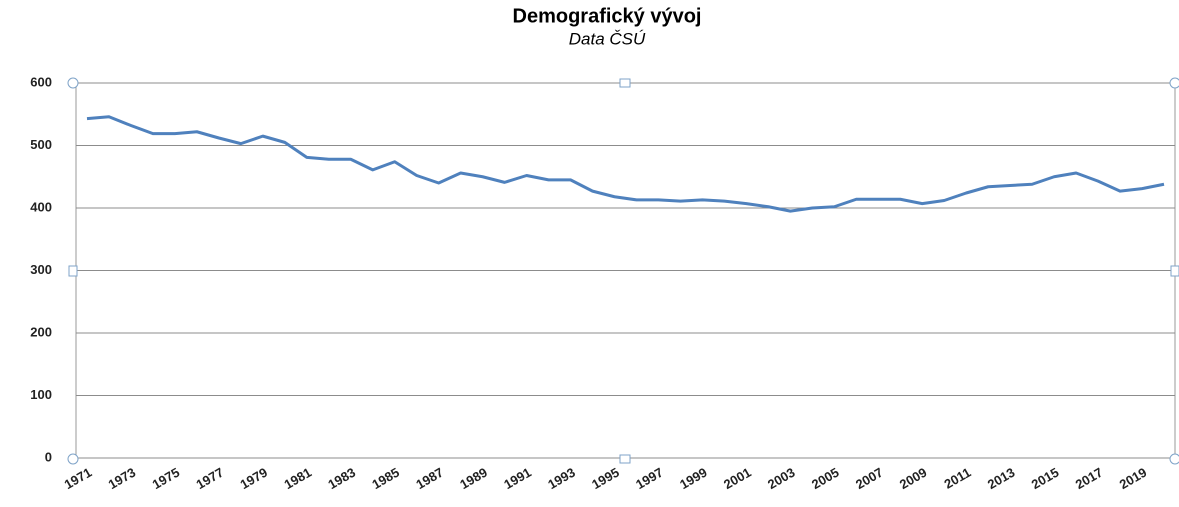  Describe the element at coordinates (41, 81) in the screenshot. I see `y-tick-label: 600` at that location.